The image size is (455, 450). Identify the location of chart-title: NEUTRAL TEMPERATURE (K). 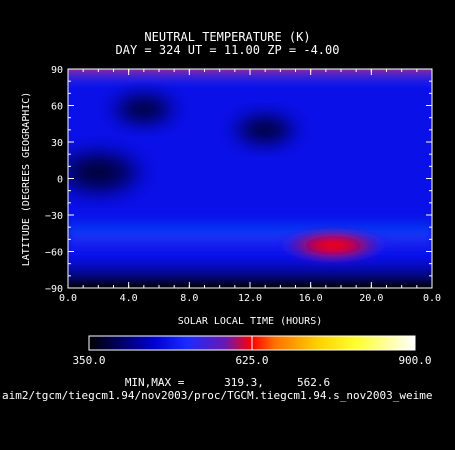
(227, 37).